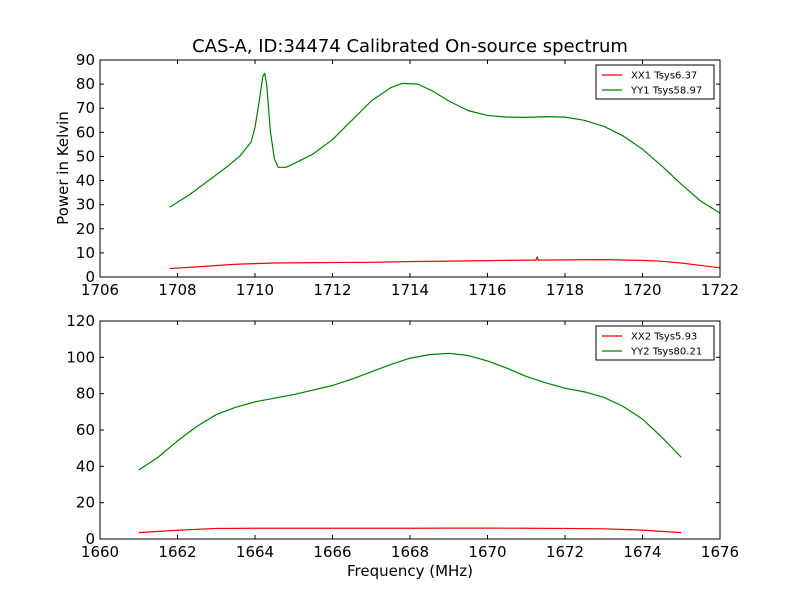  I want to click on x-tick-label: 1714, so click(410, 290).